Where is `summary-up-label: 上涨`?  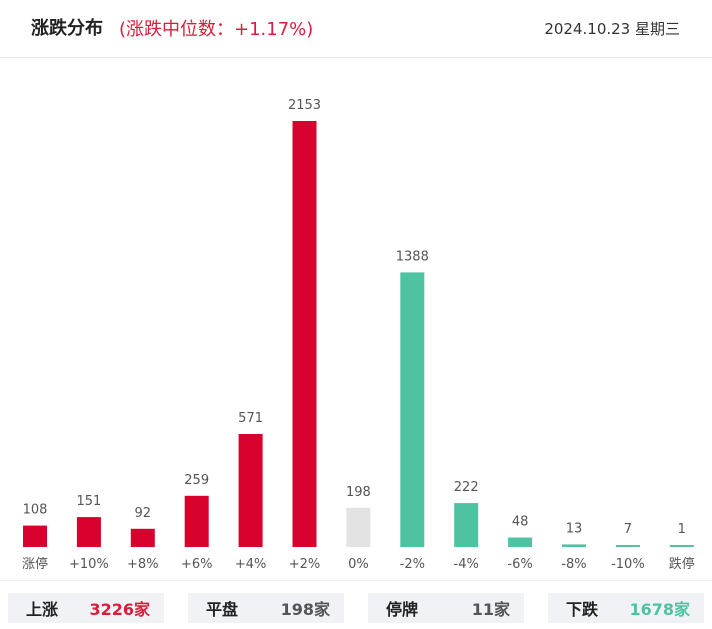 summary-up-label: 上涨 is located at coordinates (42, 609).